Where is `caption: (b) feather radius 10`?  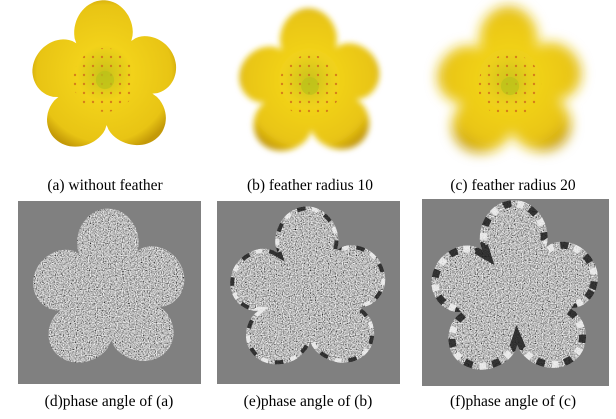
caption: (b) feather radius 10 is located at coordinates (310, 185).